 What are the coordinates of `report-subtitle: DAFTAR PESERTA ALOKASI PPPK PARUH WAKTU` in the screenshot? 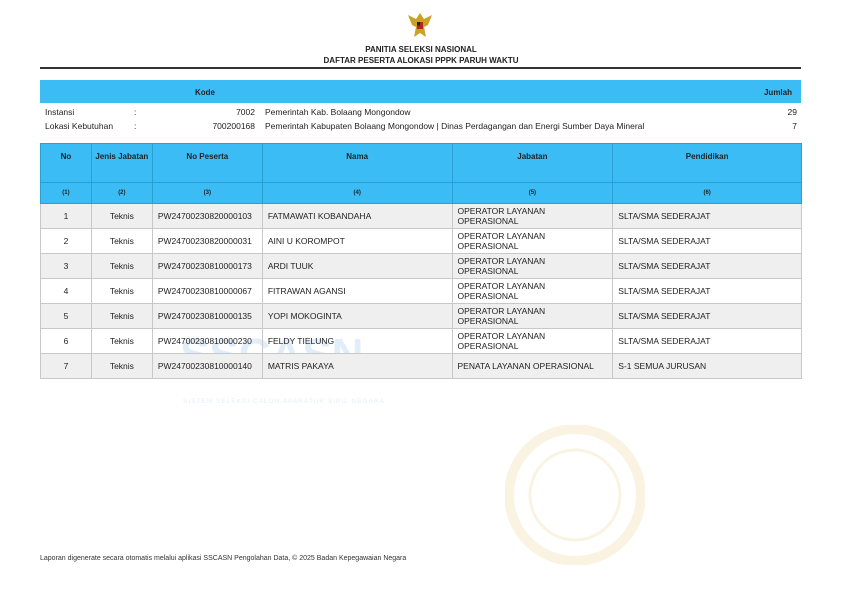 It's located at (421, 60).